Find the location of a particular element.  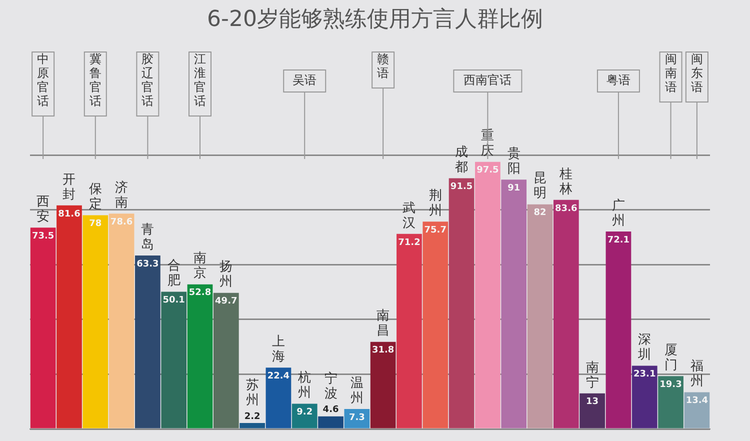

data-label: 22.4 is located at coordinates (278, 376).